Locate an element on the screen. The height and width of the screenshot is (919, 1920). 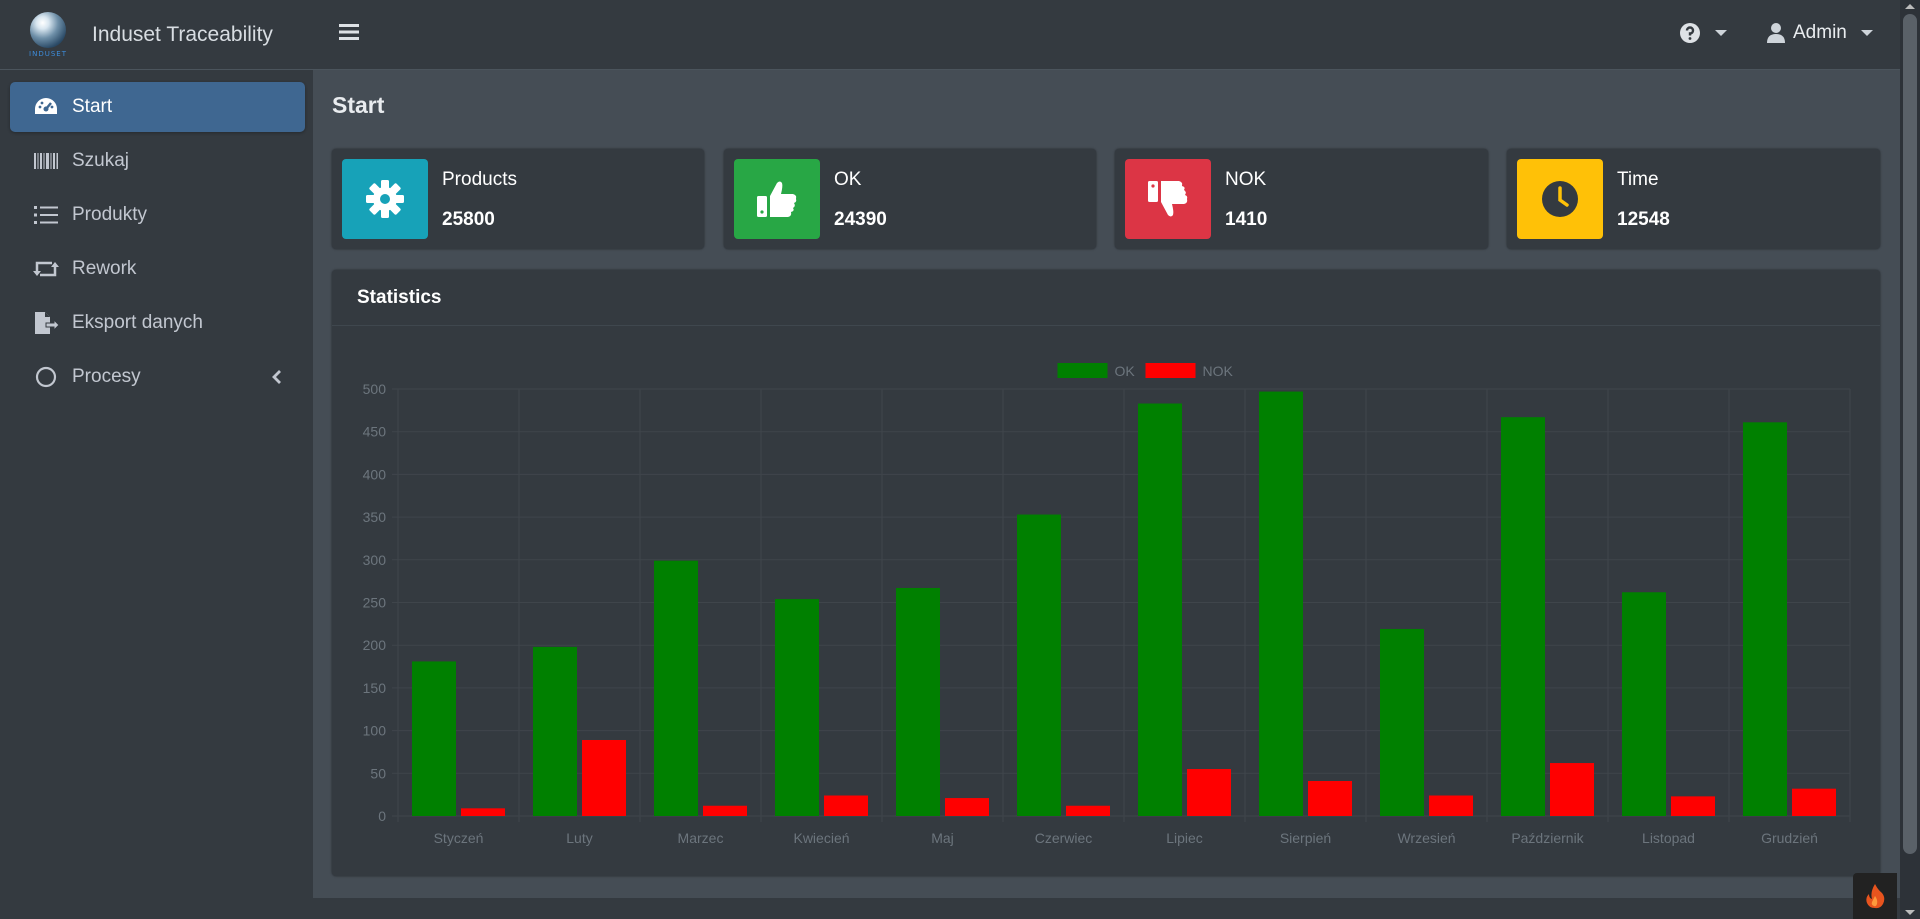
sidebar-item-label: Start is located at coordinates (92, 106).